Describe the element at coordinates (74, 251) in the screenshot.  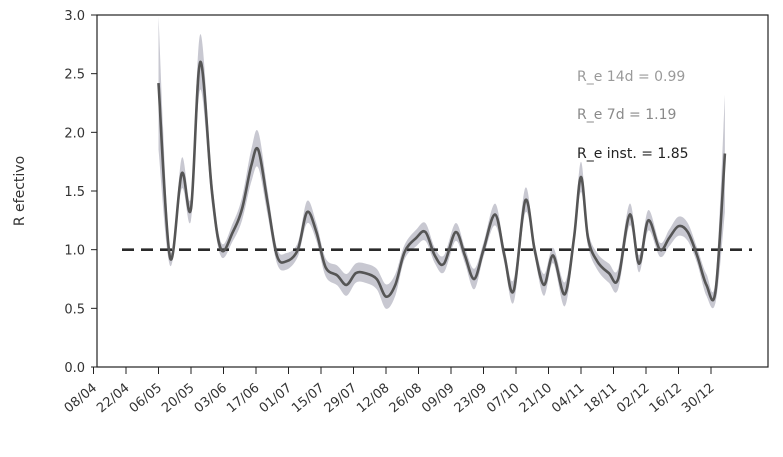
I see `y-tick-label: 1.0` at that location.